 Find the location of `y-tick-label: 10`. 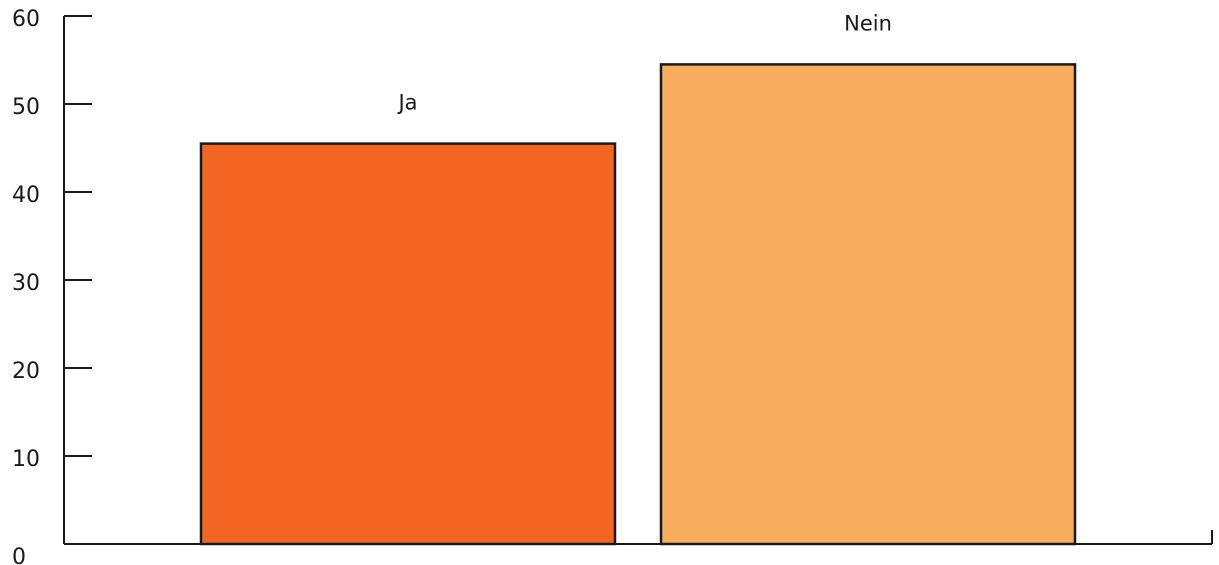

y-tick-label: 10 is located at coordinates (26, 459).